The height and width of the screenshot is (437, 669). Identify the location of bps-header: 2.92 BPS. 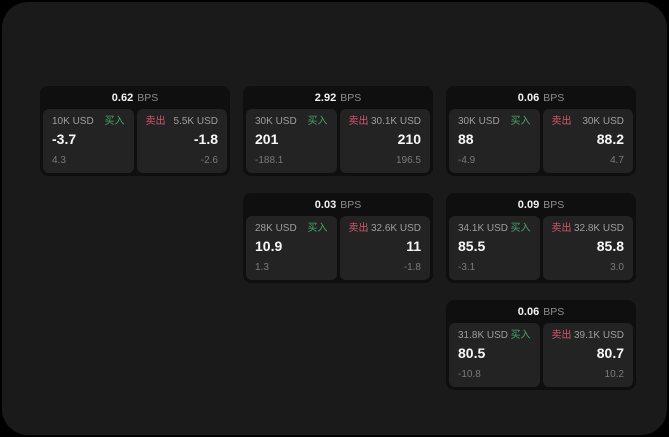
(338, 97).